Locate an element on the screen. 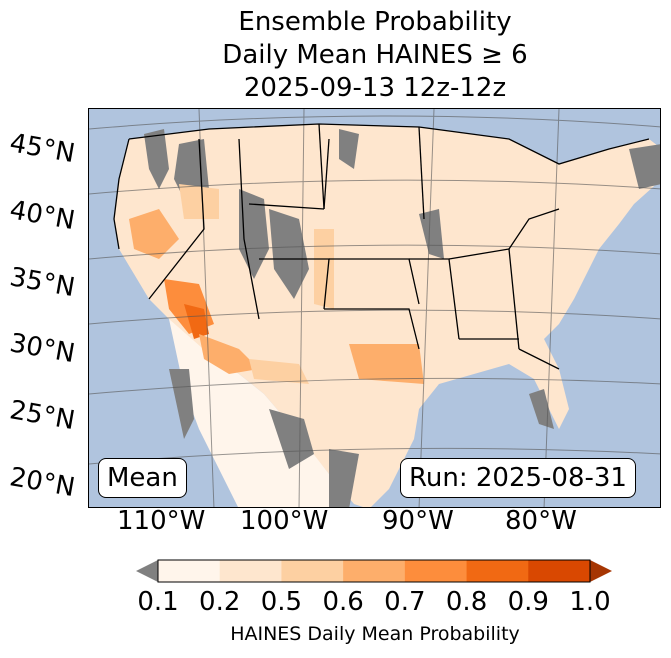  run-label: Run: 2025-08-31 is located at coordinates (518, 478).